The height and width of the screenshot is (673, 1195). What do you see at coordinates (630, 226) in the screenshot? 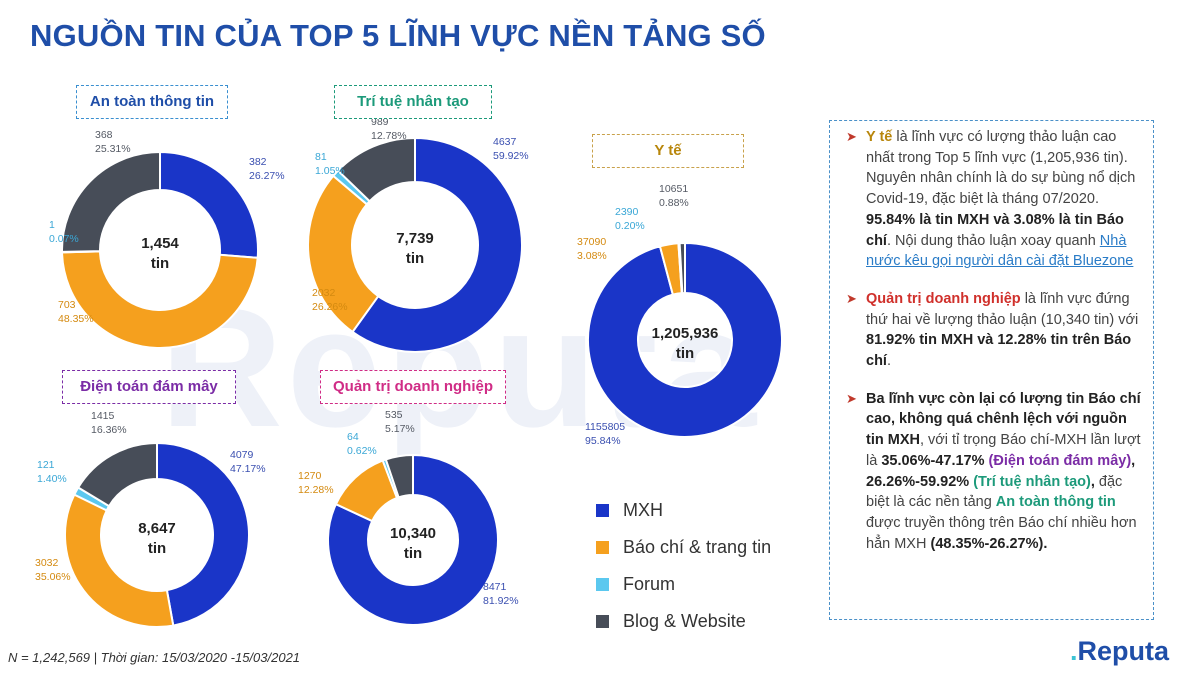
I see `data-label-percent: 0.20%` at bounding box center [630, 226].